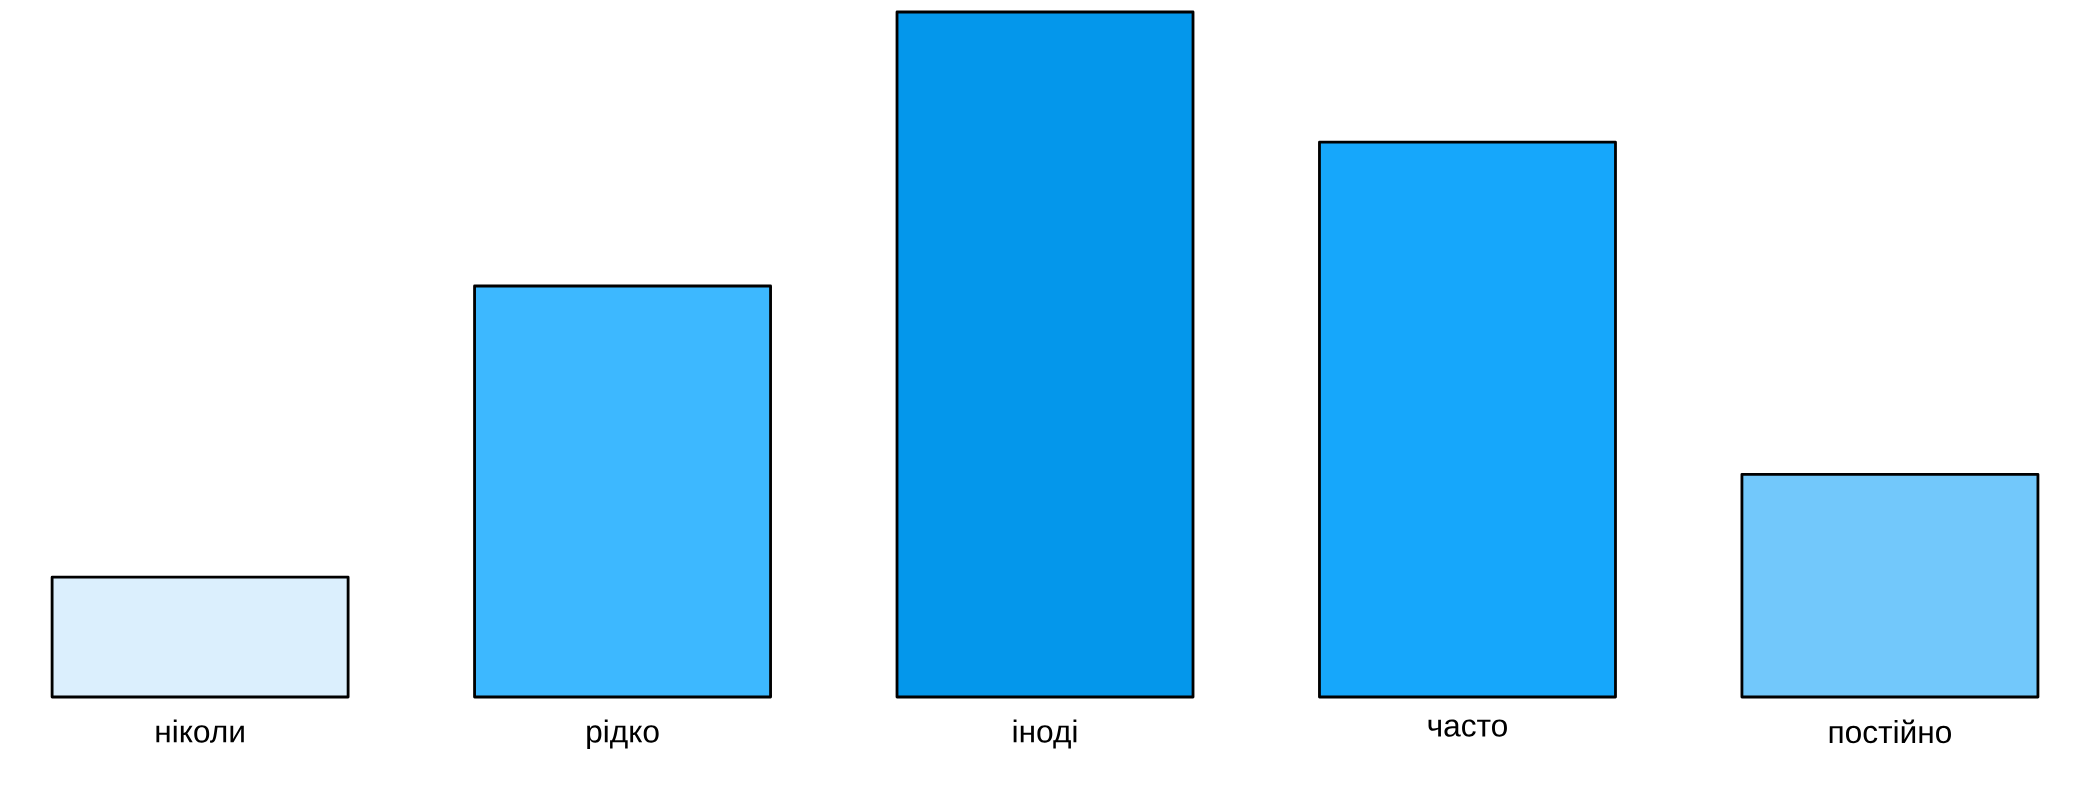 The image size is (2091, 797). What do you see at coordinates (200, 731) in the screenshot?
I see `x-tick-label: ніколи` at bounding box center [200, 731].